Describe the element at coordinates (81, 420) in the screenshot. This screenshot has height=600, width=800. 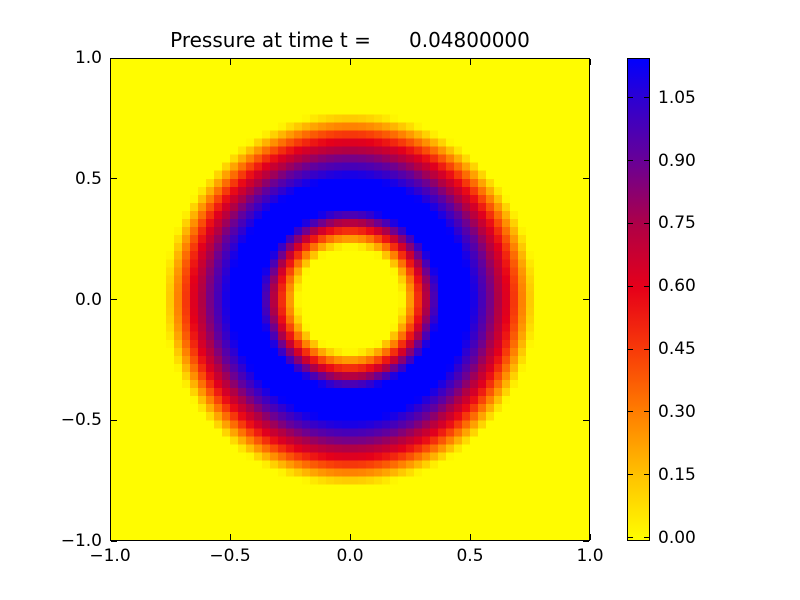
I see `y-tick-label: −0.5` at that location.